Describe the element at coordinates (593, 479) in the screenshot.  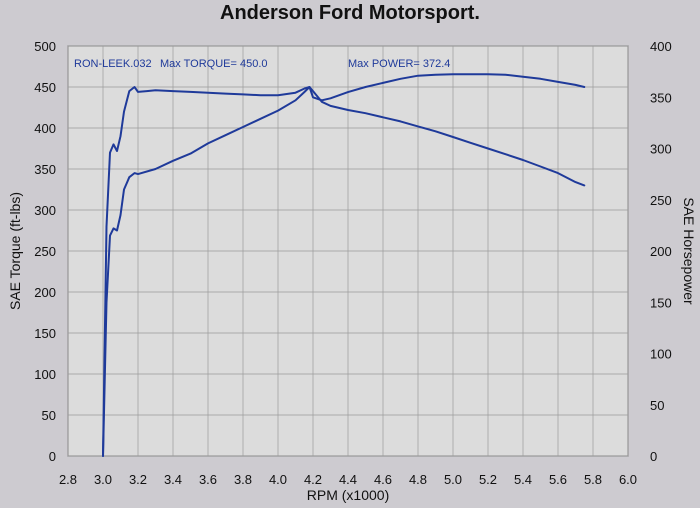
I see `x-tick-label: 5.8` at that location.